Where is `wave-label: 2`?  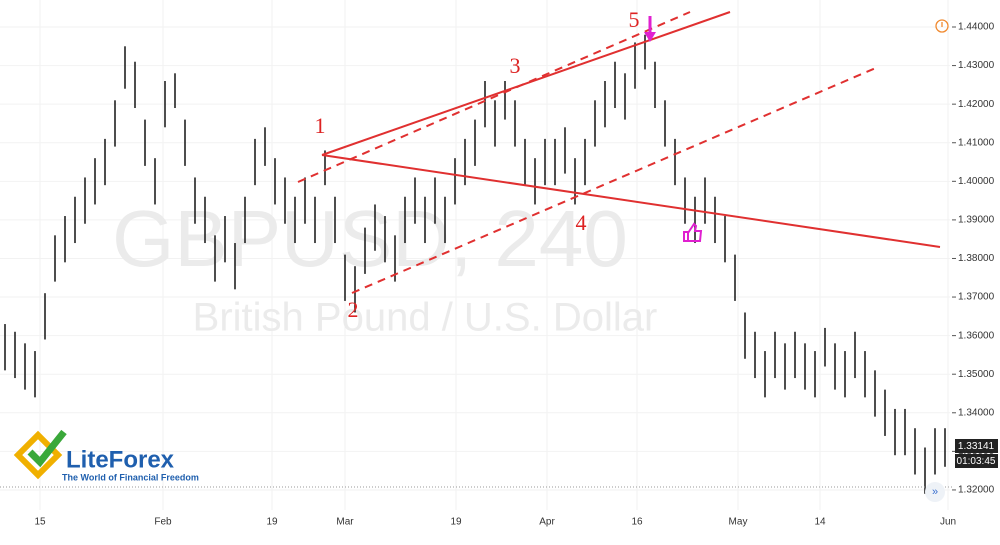
wave-label: 2 is located at coordinates (353, 309).